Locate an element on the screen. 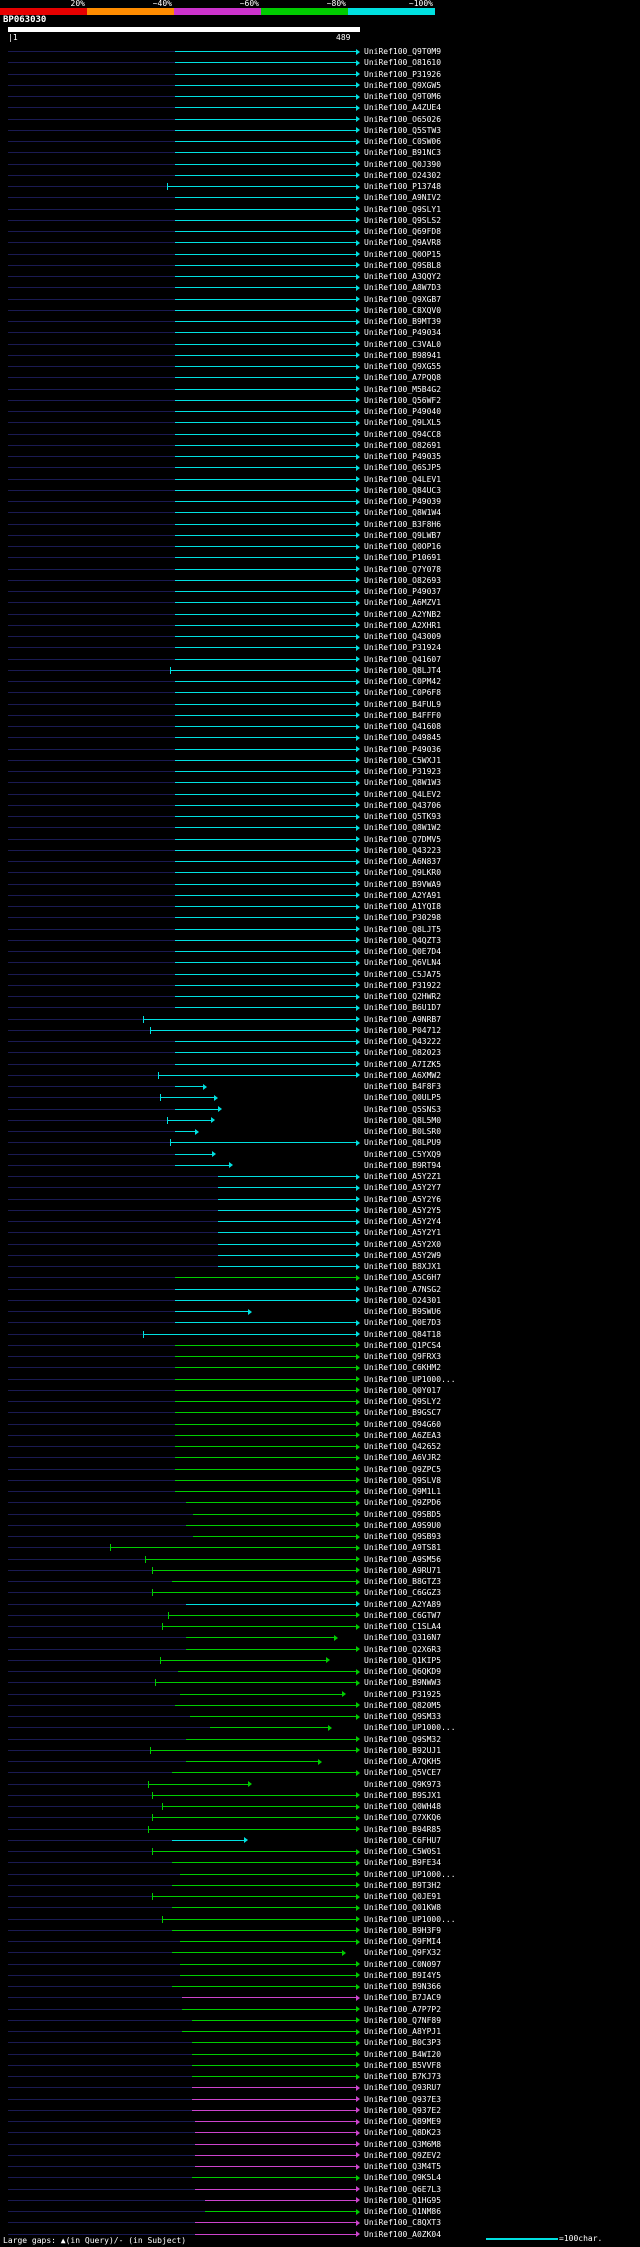 The image size is (640, 2247). hit-label: UniRef100_B8XJX1 is located at coordinates (403, 1266).